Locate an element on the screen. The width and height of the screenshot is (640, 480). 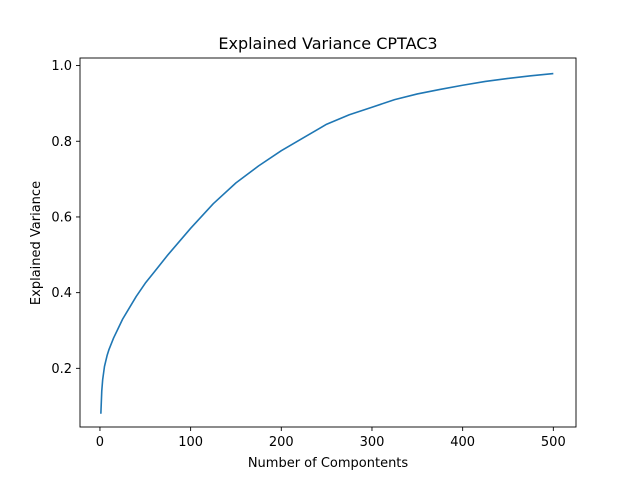
chart-title: Explained Variance CPTAC3 is located at coordinates (327, 43).